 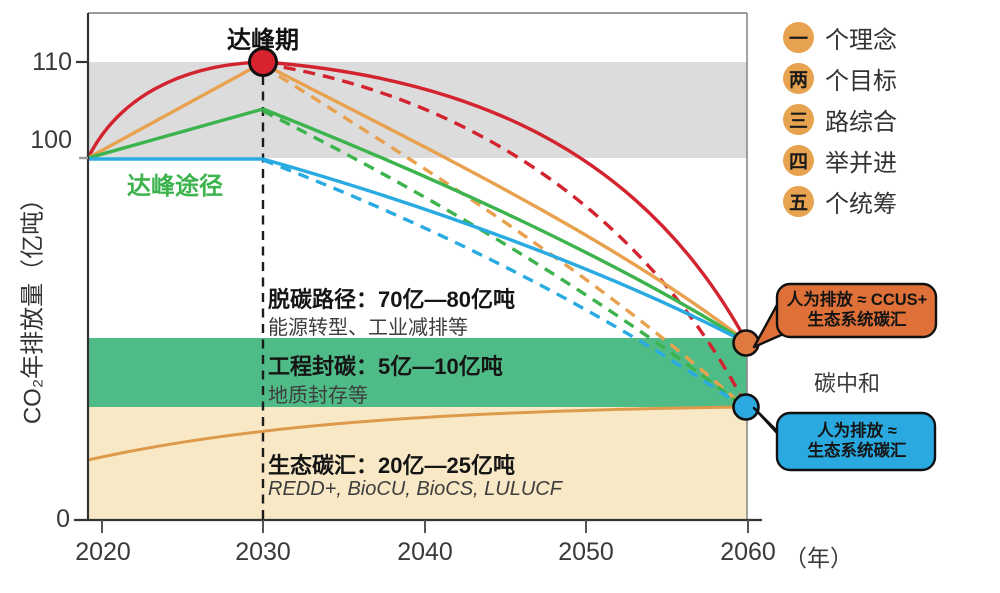 I want to click on y-axis-title: CO₂年排放量（亿吨）, so click(x=33, y=305).